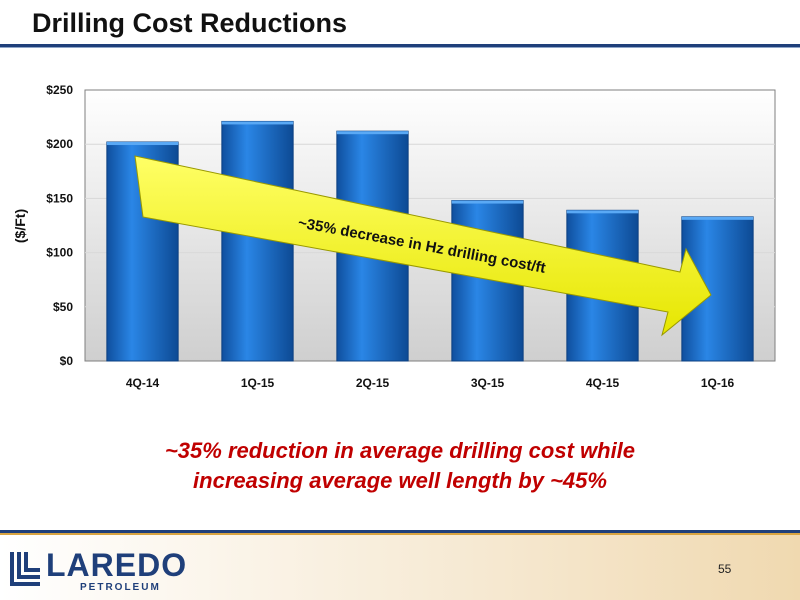 This screenshot has width=800, height=600. Describe the element at coordinates (143, 383) in the screenshot. I see `x-tick-label: 4Q-14` at that location.